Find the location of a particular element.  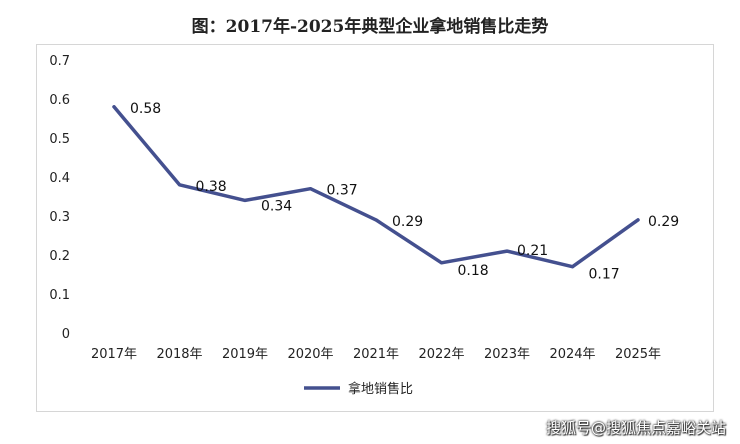

y-tick-label: 0.5 is located at coordinates (59, 139).